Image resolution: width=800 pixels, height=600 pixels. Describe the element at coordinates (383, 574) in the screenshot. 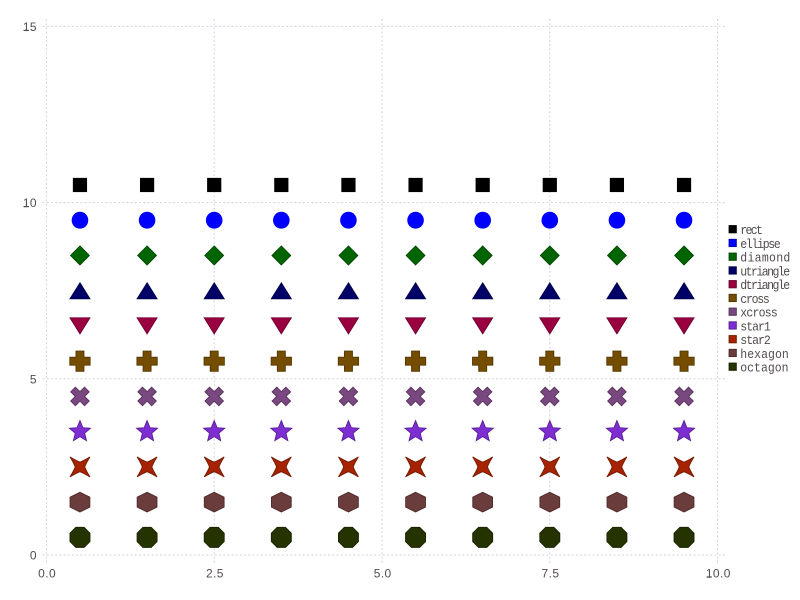

I see `svg-text: 5.0` at that location.